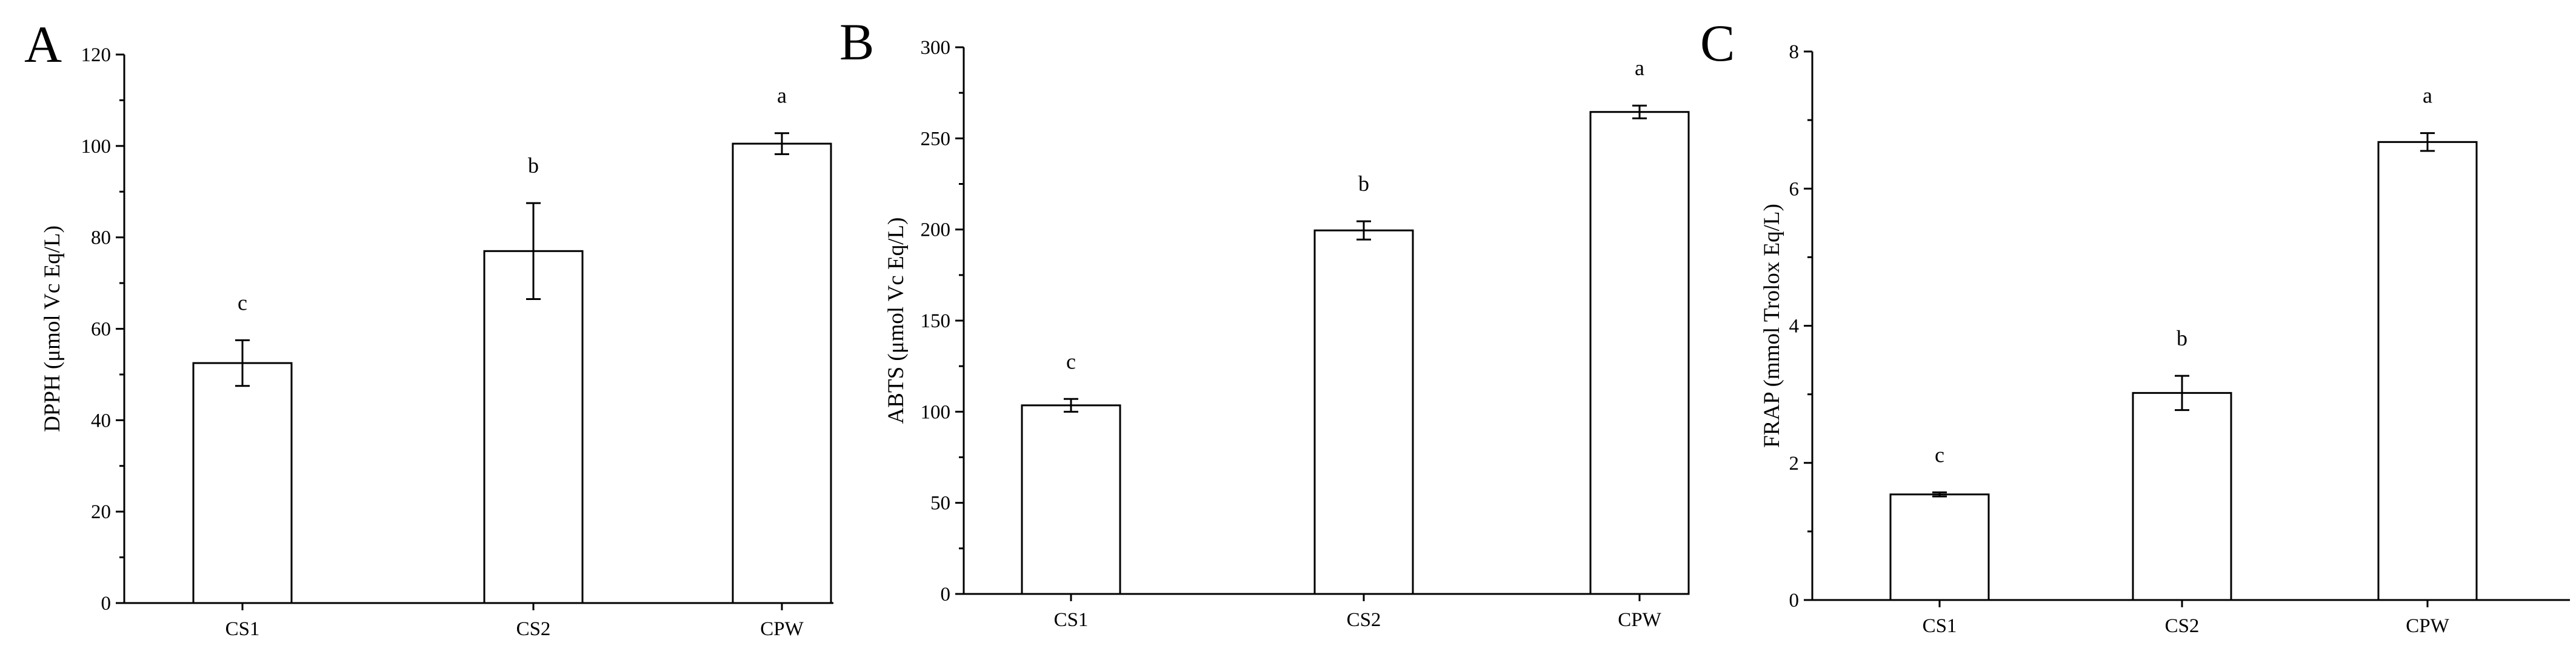 The height and width of the screenshot is (660, 2576). Describe the element at coordinates (101, 238) in the screenshot. I see `y-tick-label: 80` at that location.